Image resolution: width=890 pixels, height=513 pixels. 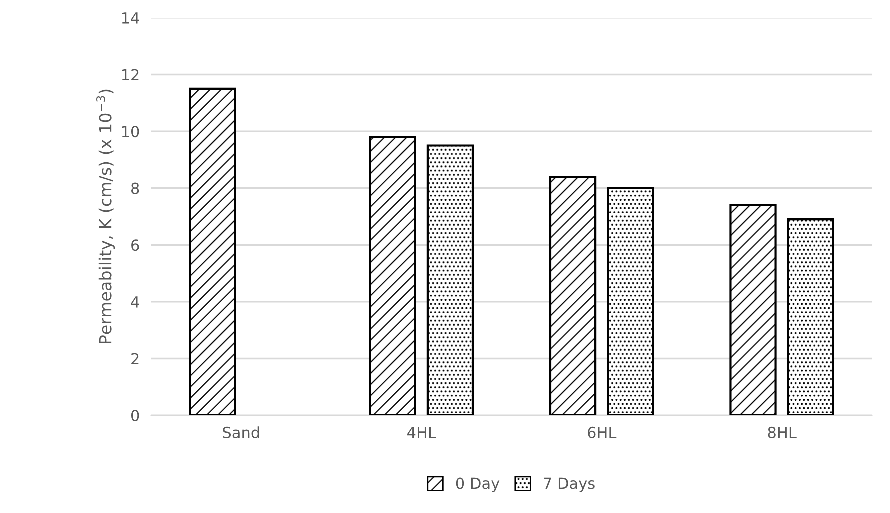 I want to click on y-axis-title: Permeability, K (cm/s) (x 10$^{−3}$), so click(x=106, y=217).